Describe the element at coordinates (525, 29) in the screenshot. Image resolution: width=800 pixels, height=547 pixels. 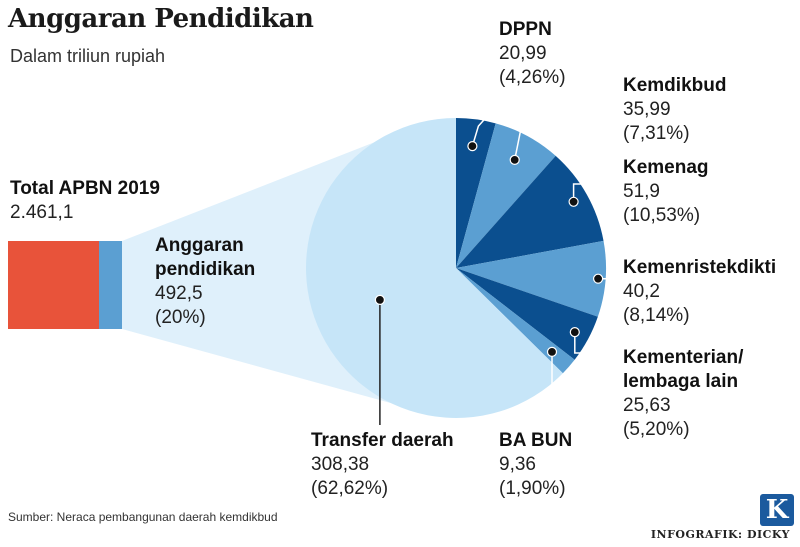
I see `slice-name-dppn: DPPN` at that location.